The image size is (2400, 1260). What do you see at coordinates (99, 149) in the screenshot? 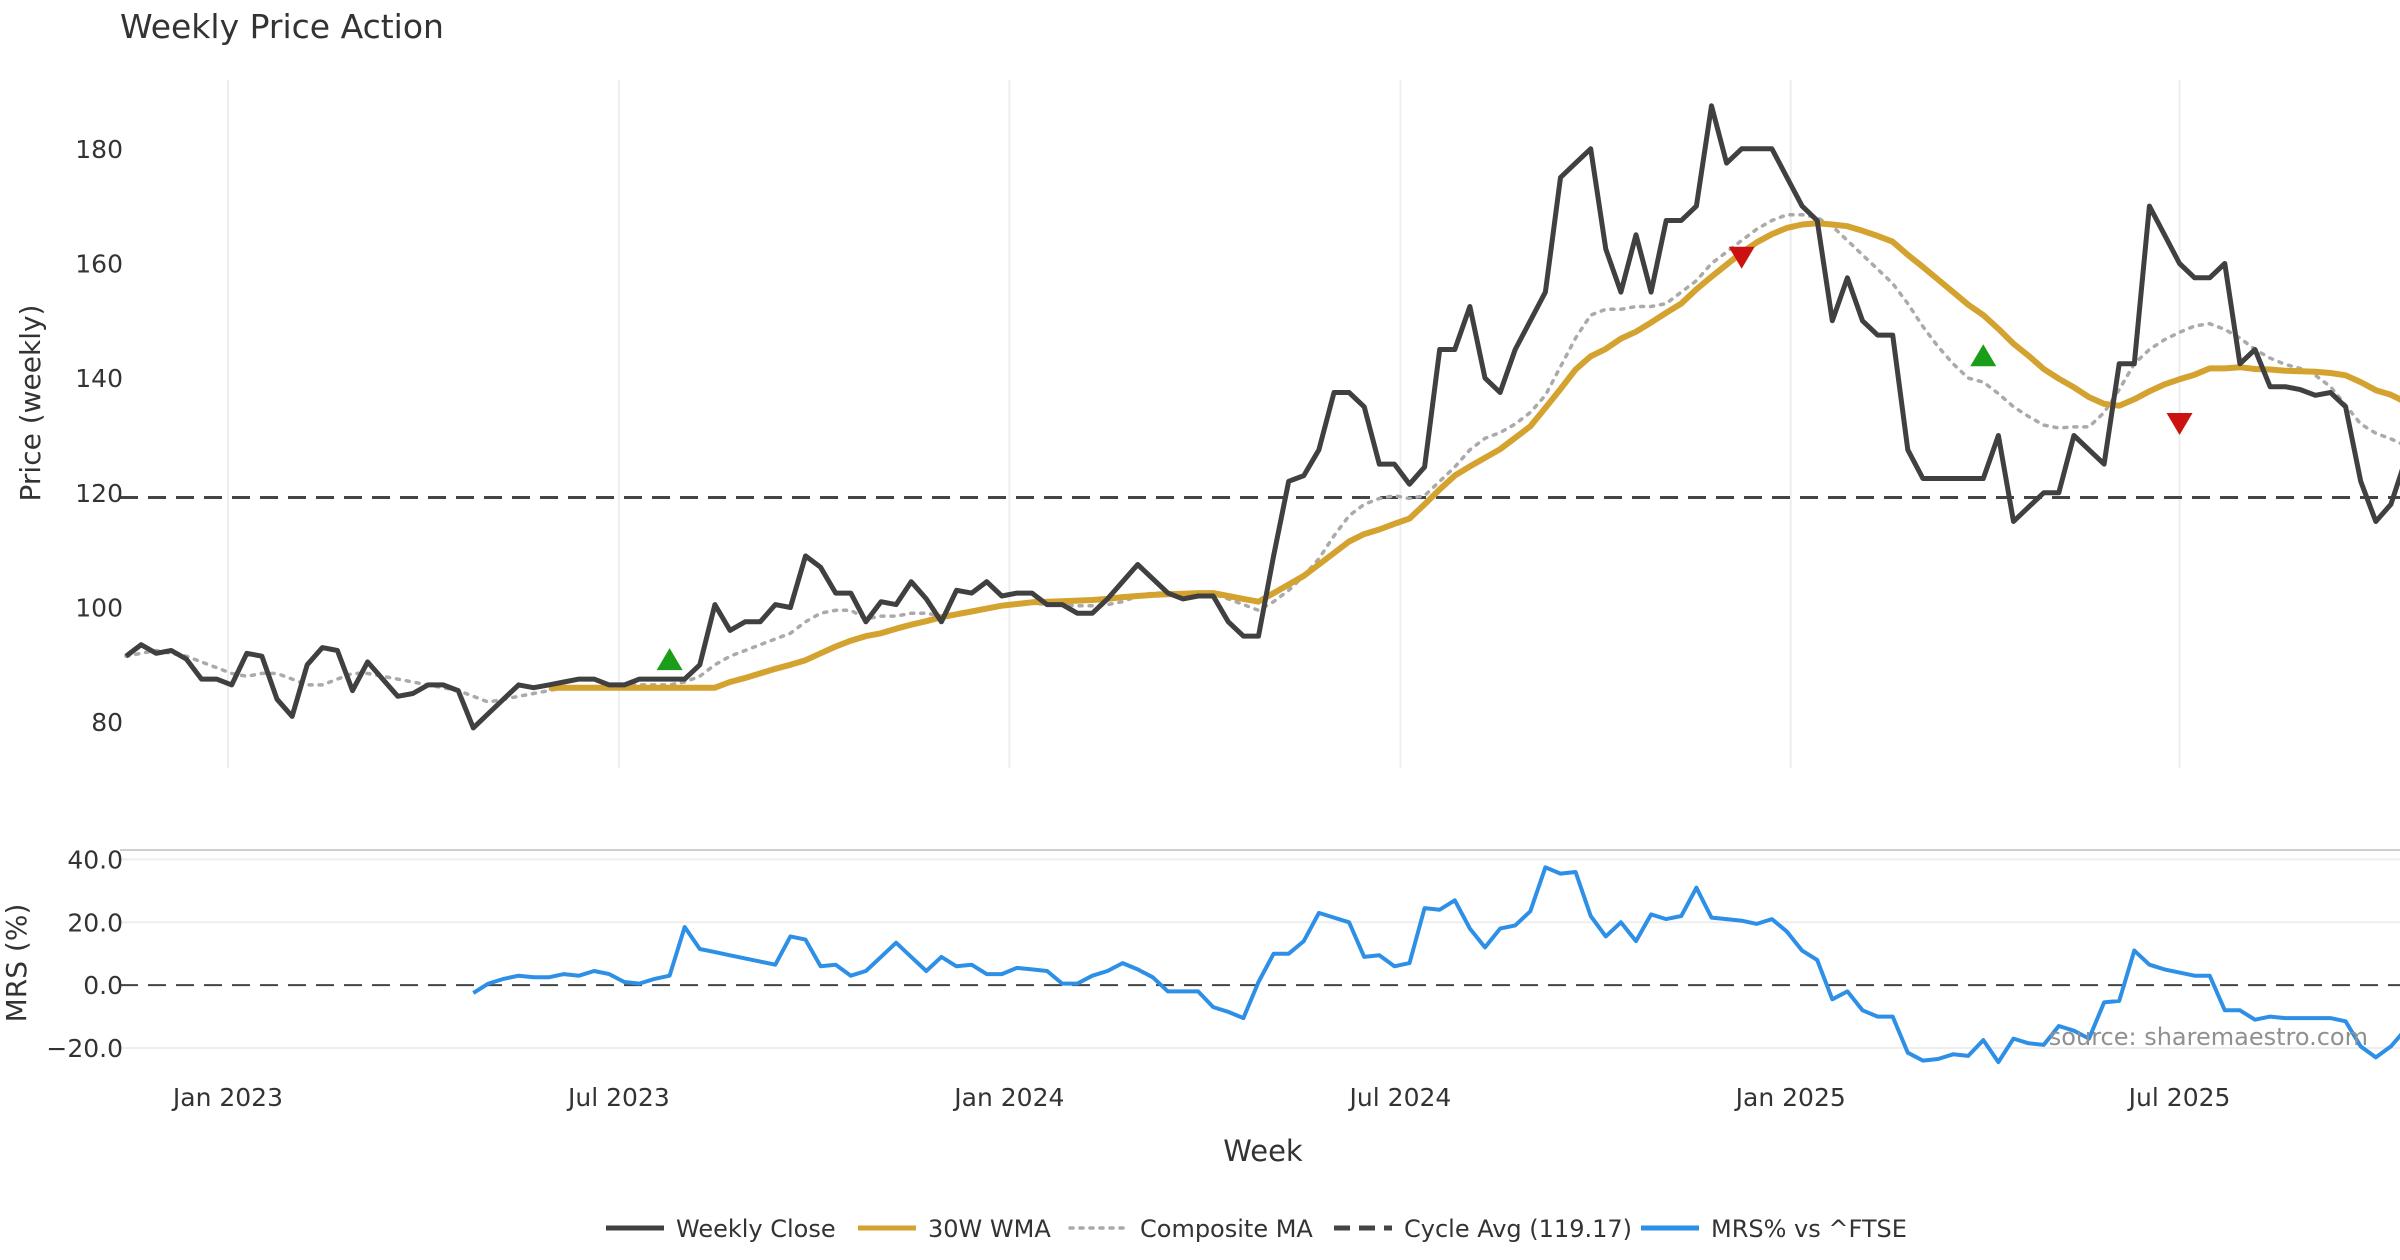
I see `price-ytick-5: 180` at bounding box center [99, 149].